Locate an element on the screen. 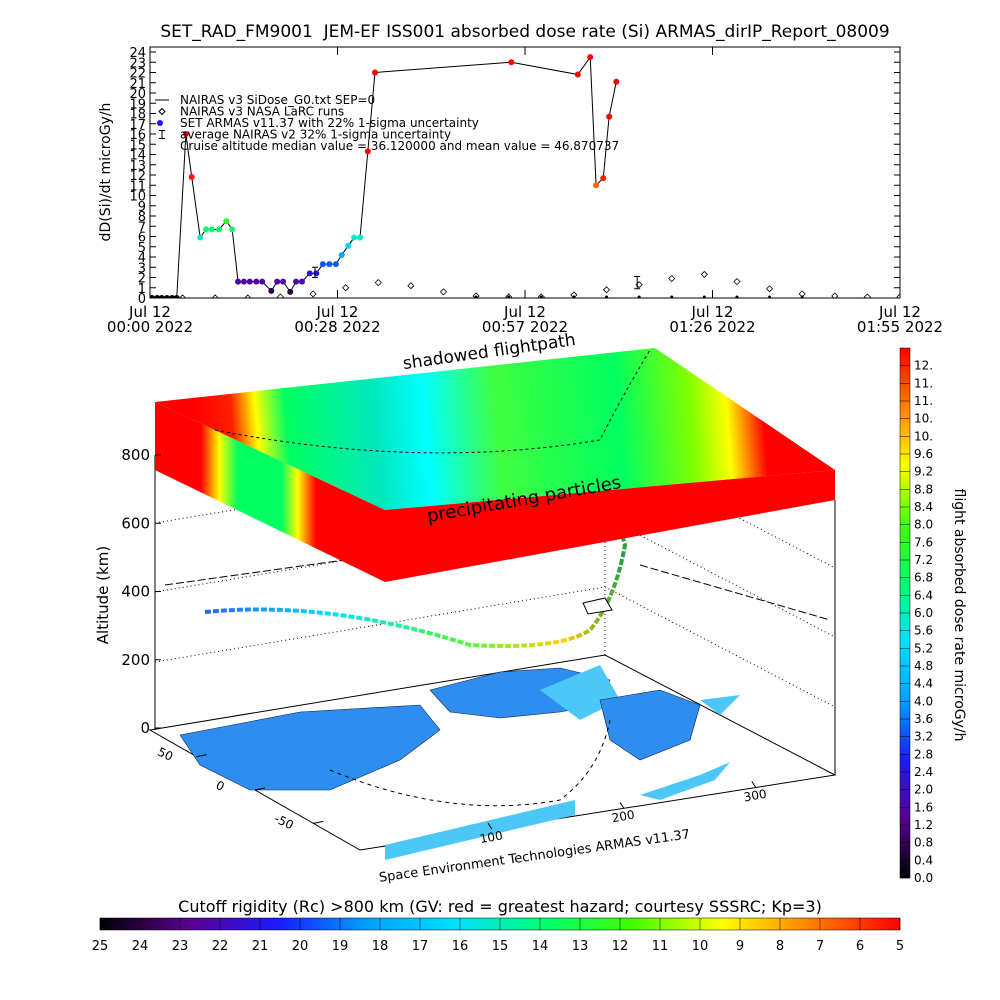 The width and height of the screenshot is (1000, 1000). z-tick-label: 200 is located at coordinates (135, 660).